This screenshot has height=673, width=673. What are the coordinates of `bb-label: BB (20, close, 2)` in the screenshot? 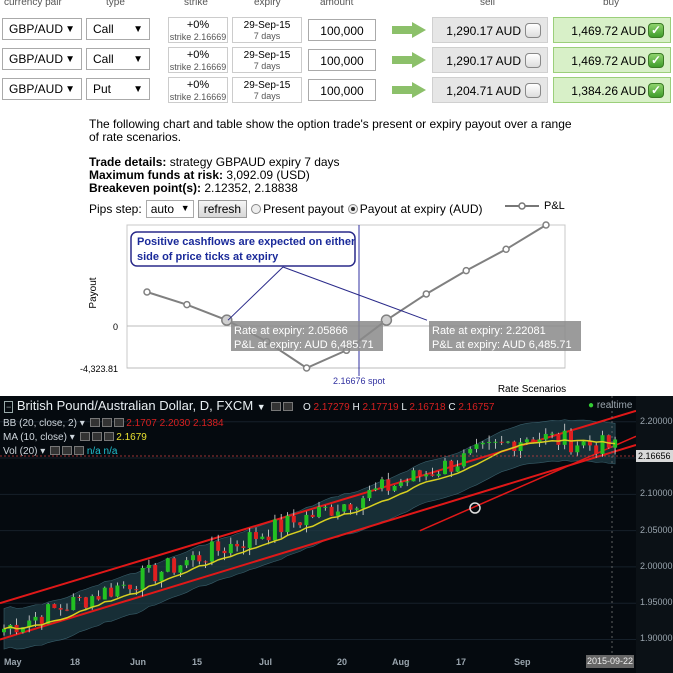 It's located at (40, 423).